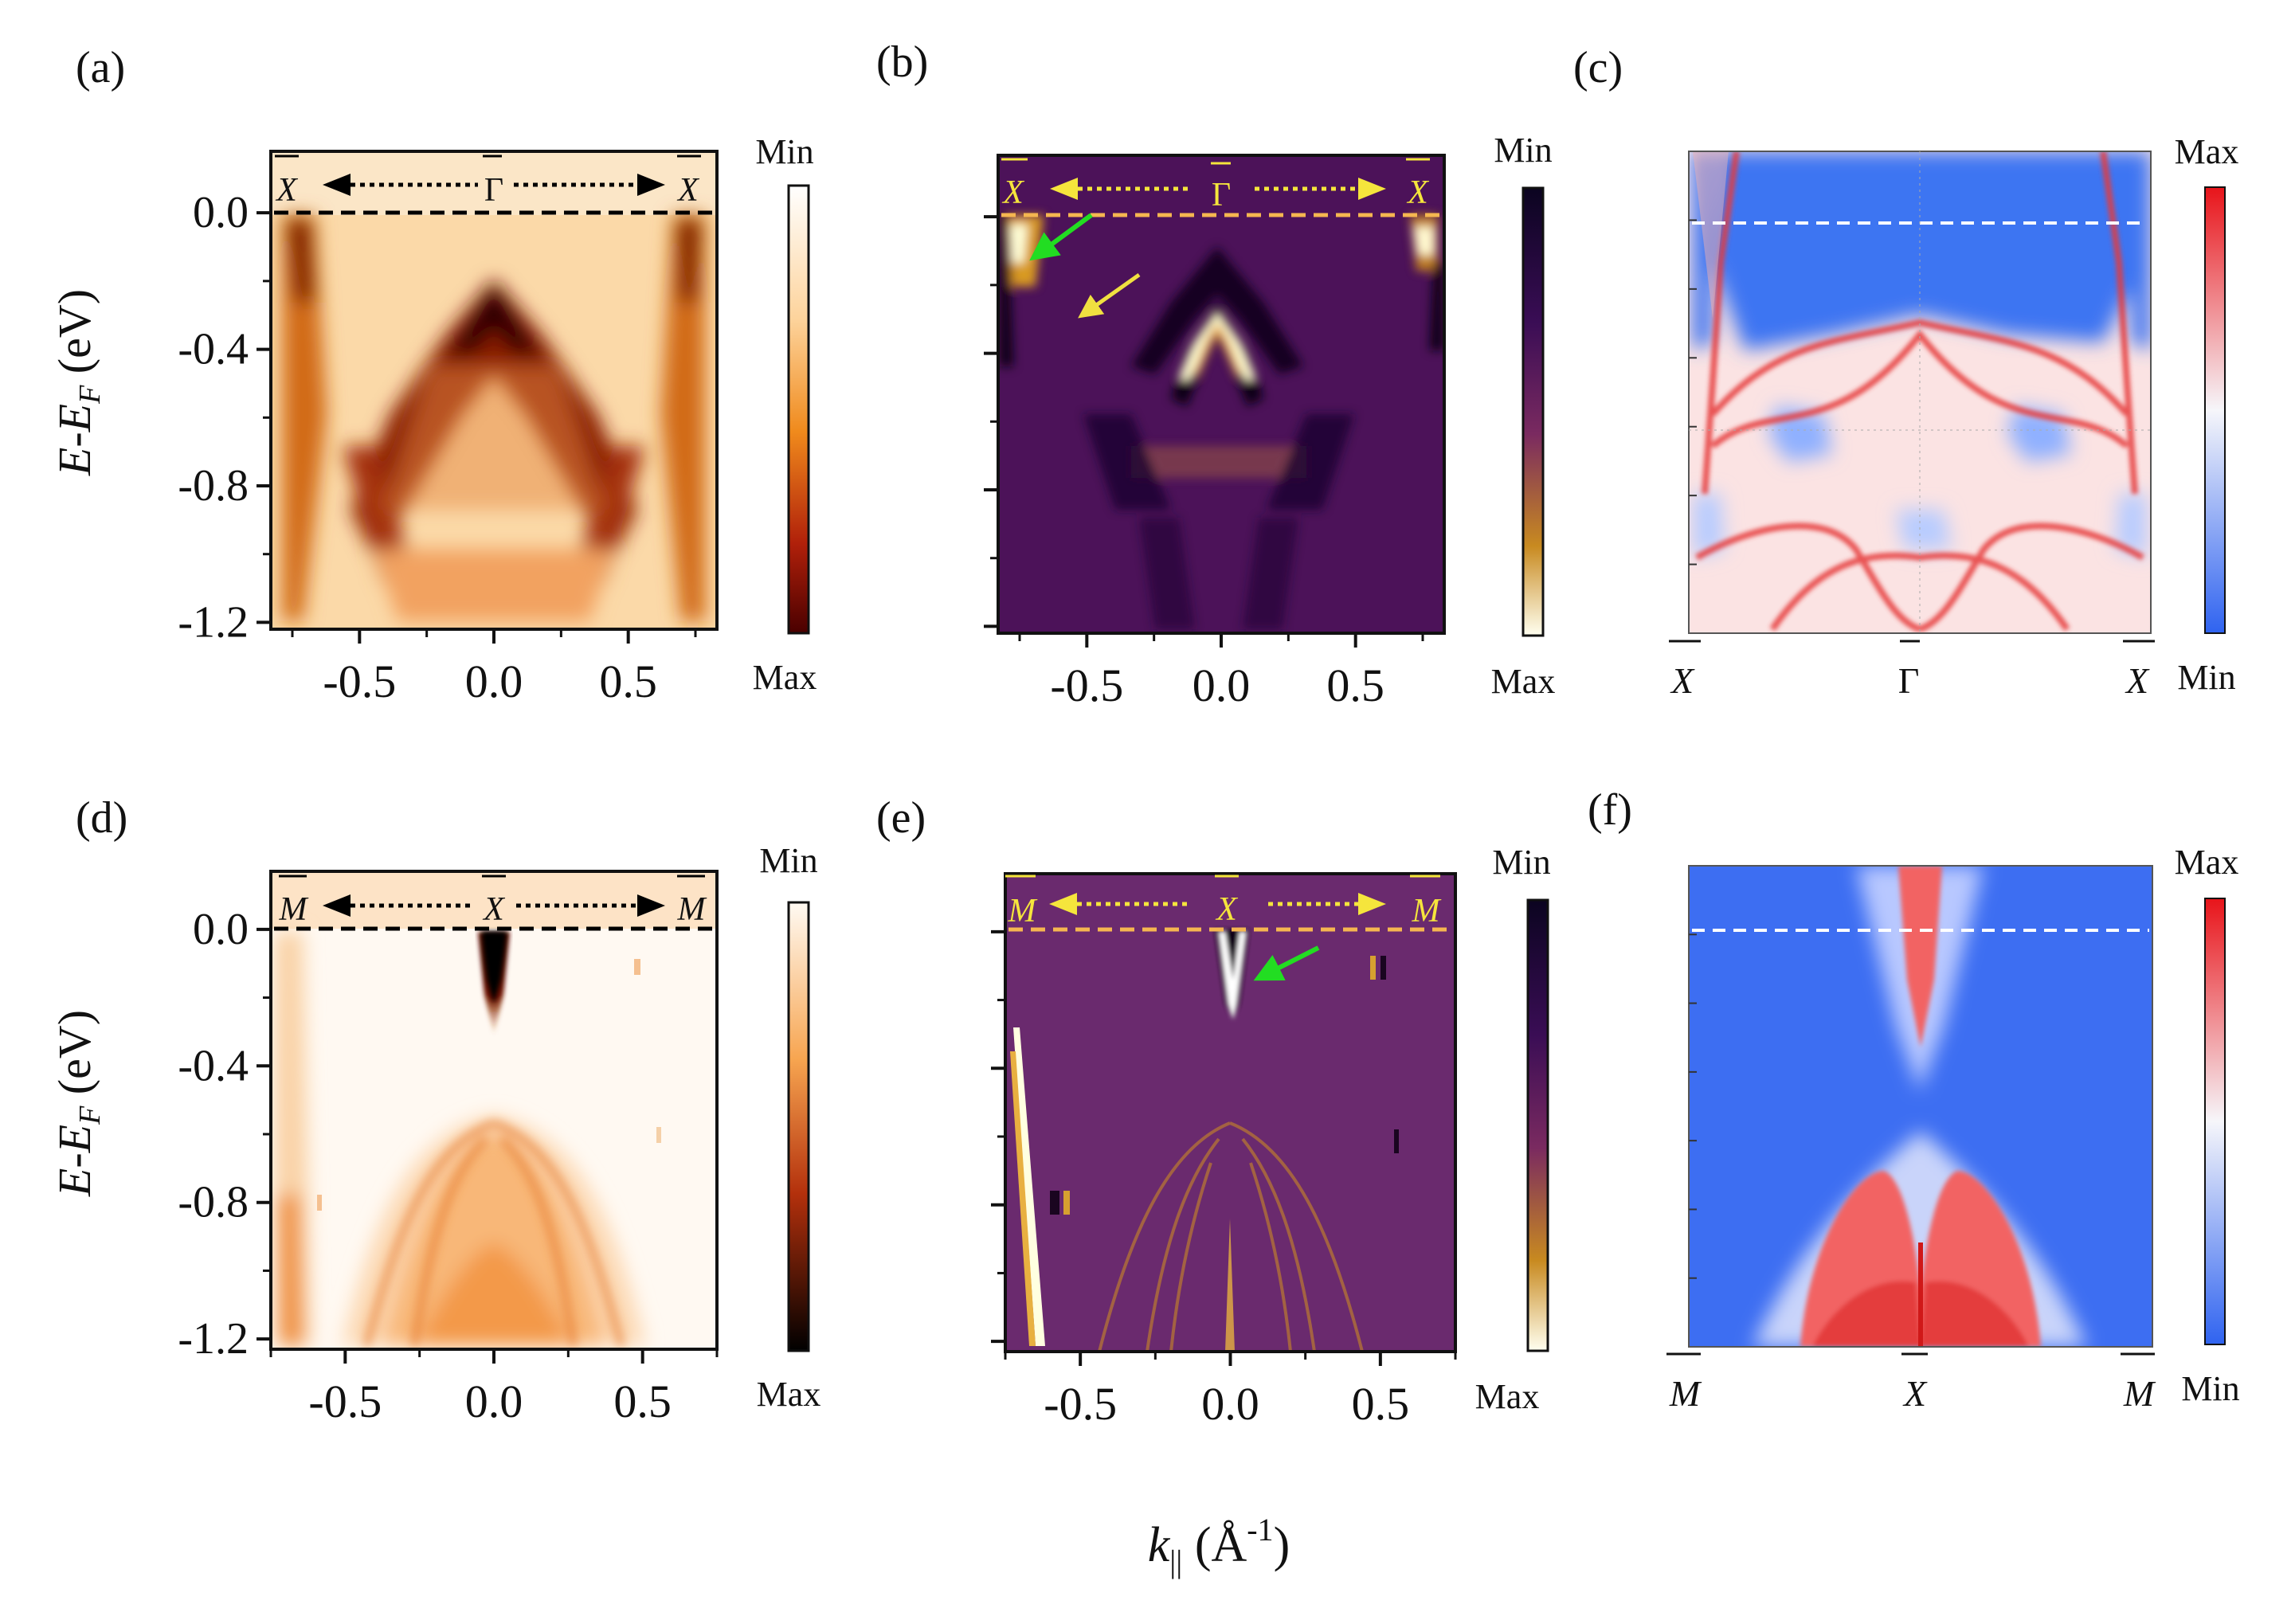 The height and width of the screenshot is (1624, 2295). What do you see at coordinates (494, 1110) in the screenshot?
I see `panel-d-heatmap` at bounding box center [494, 1110].